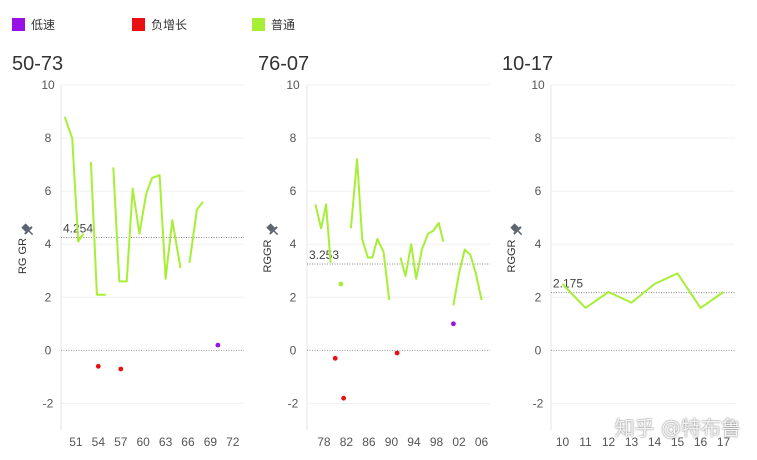  Describe the element at coordinates (99, 442) in the screenshot. I see `x-tick-label: 54` at that location.